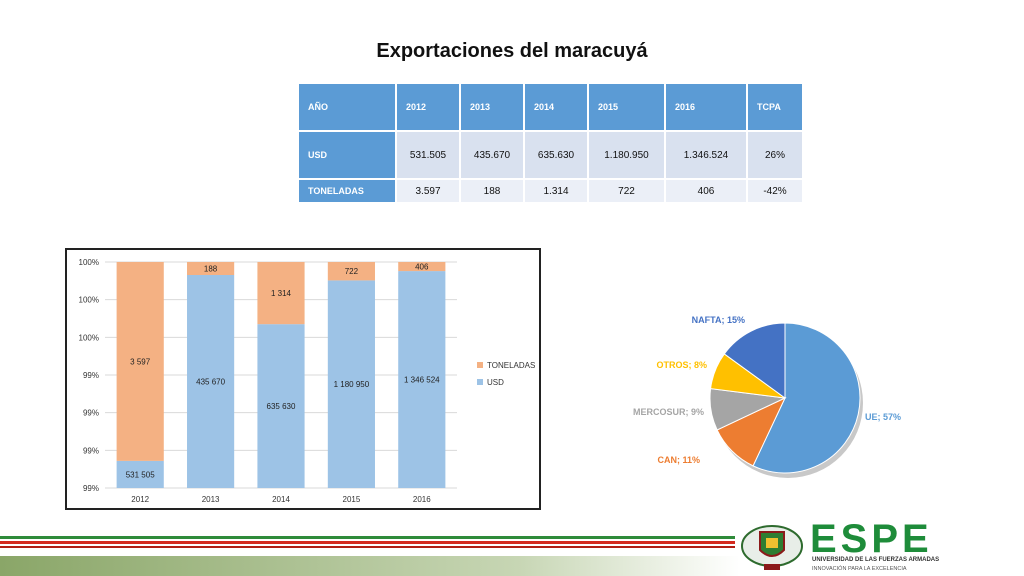 The width and height of the screenshot is (1024, 576). I want to click on table-header-cell: AÑO, so click(347, 107).